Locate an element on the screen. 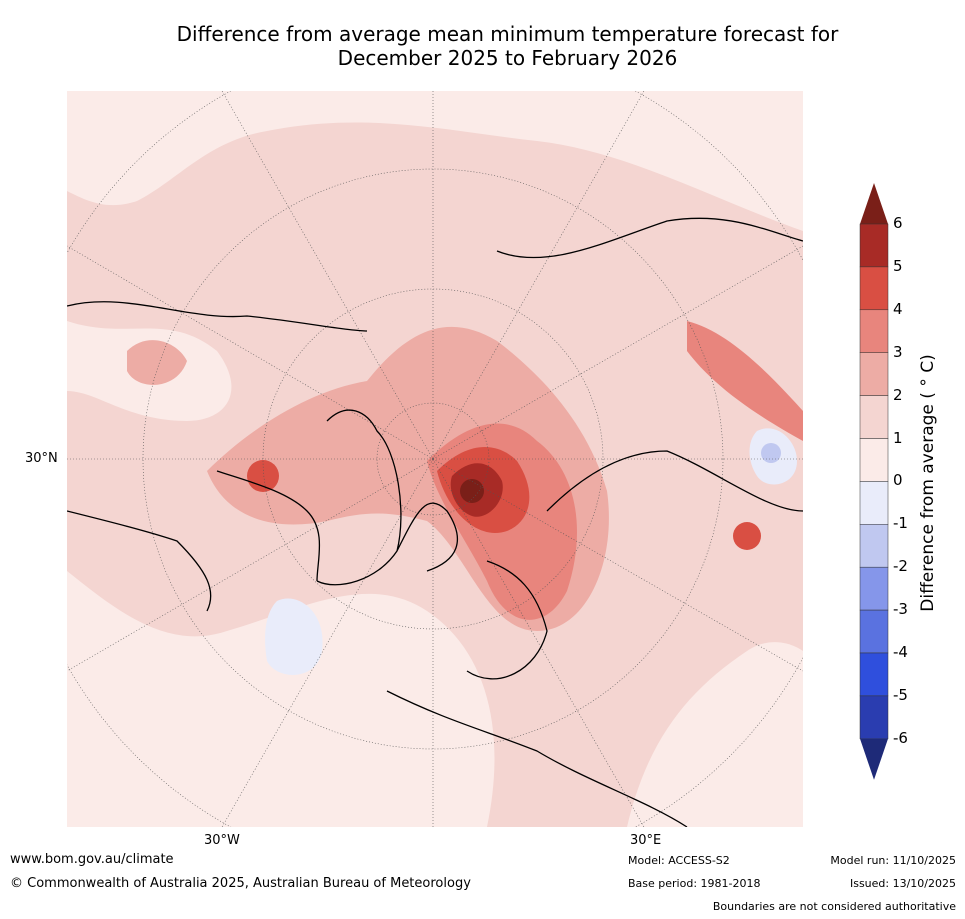  title-line-2: December 2025 to February 2026 is located at coordinates (507, 58).